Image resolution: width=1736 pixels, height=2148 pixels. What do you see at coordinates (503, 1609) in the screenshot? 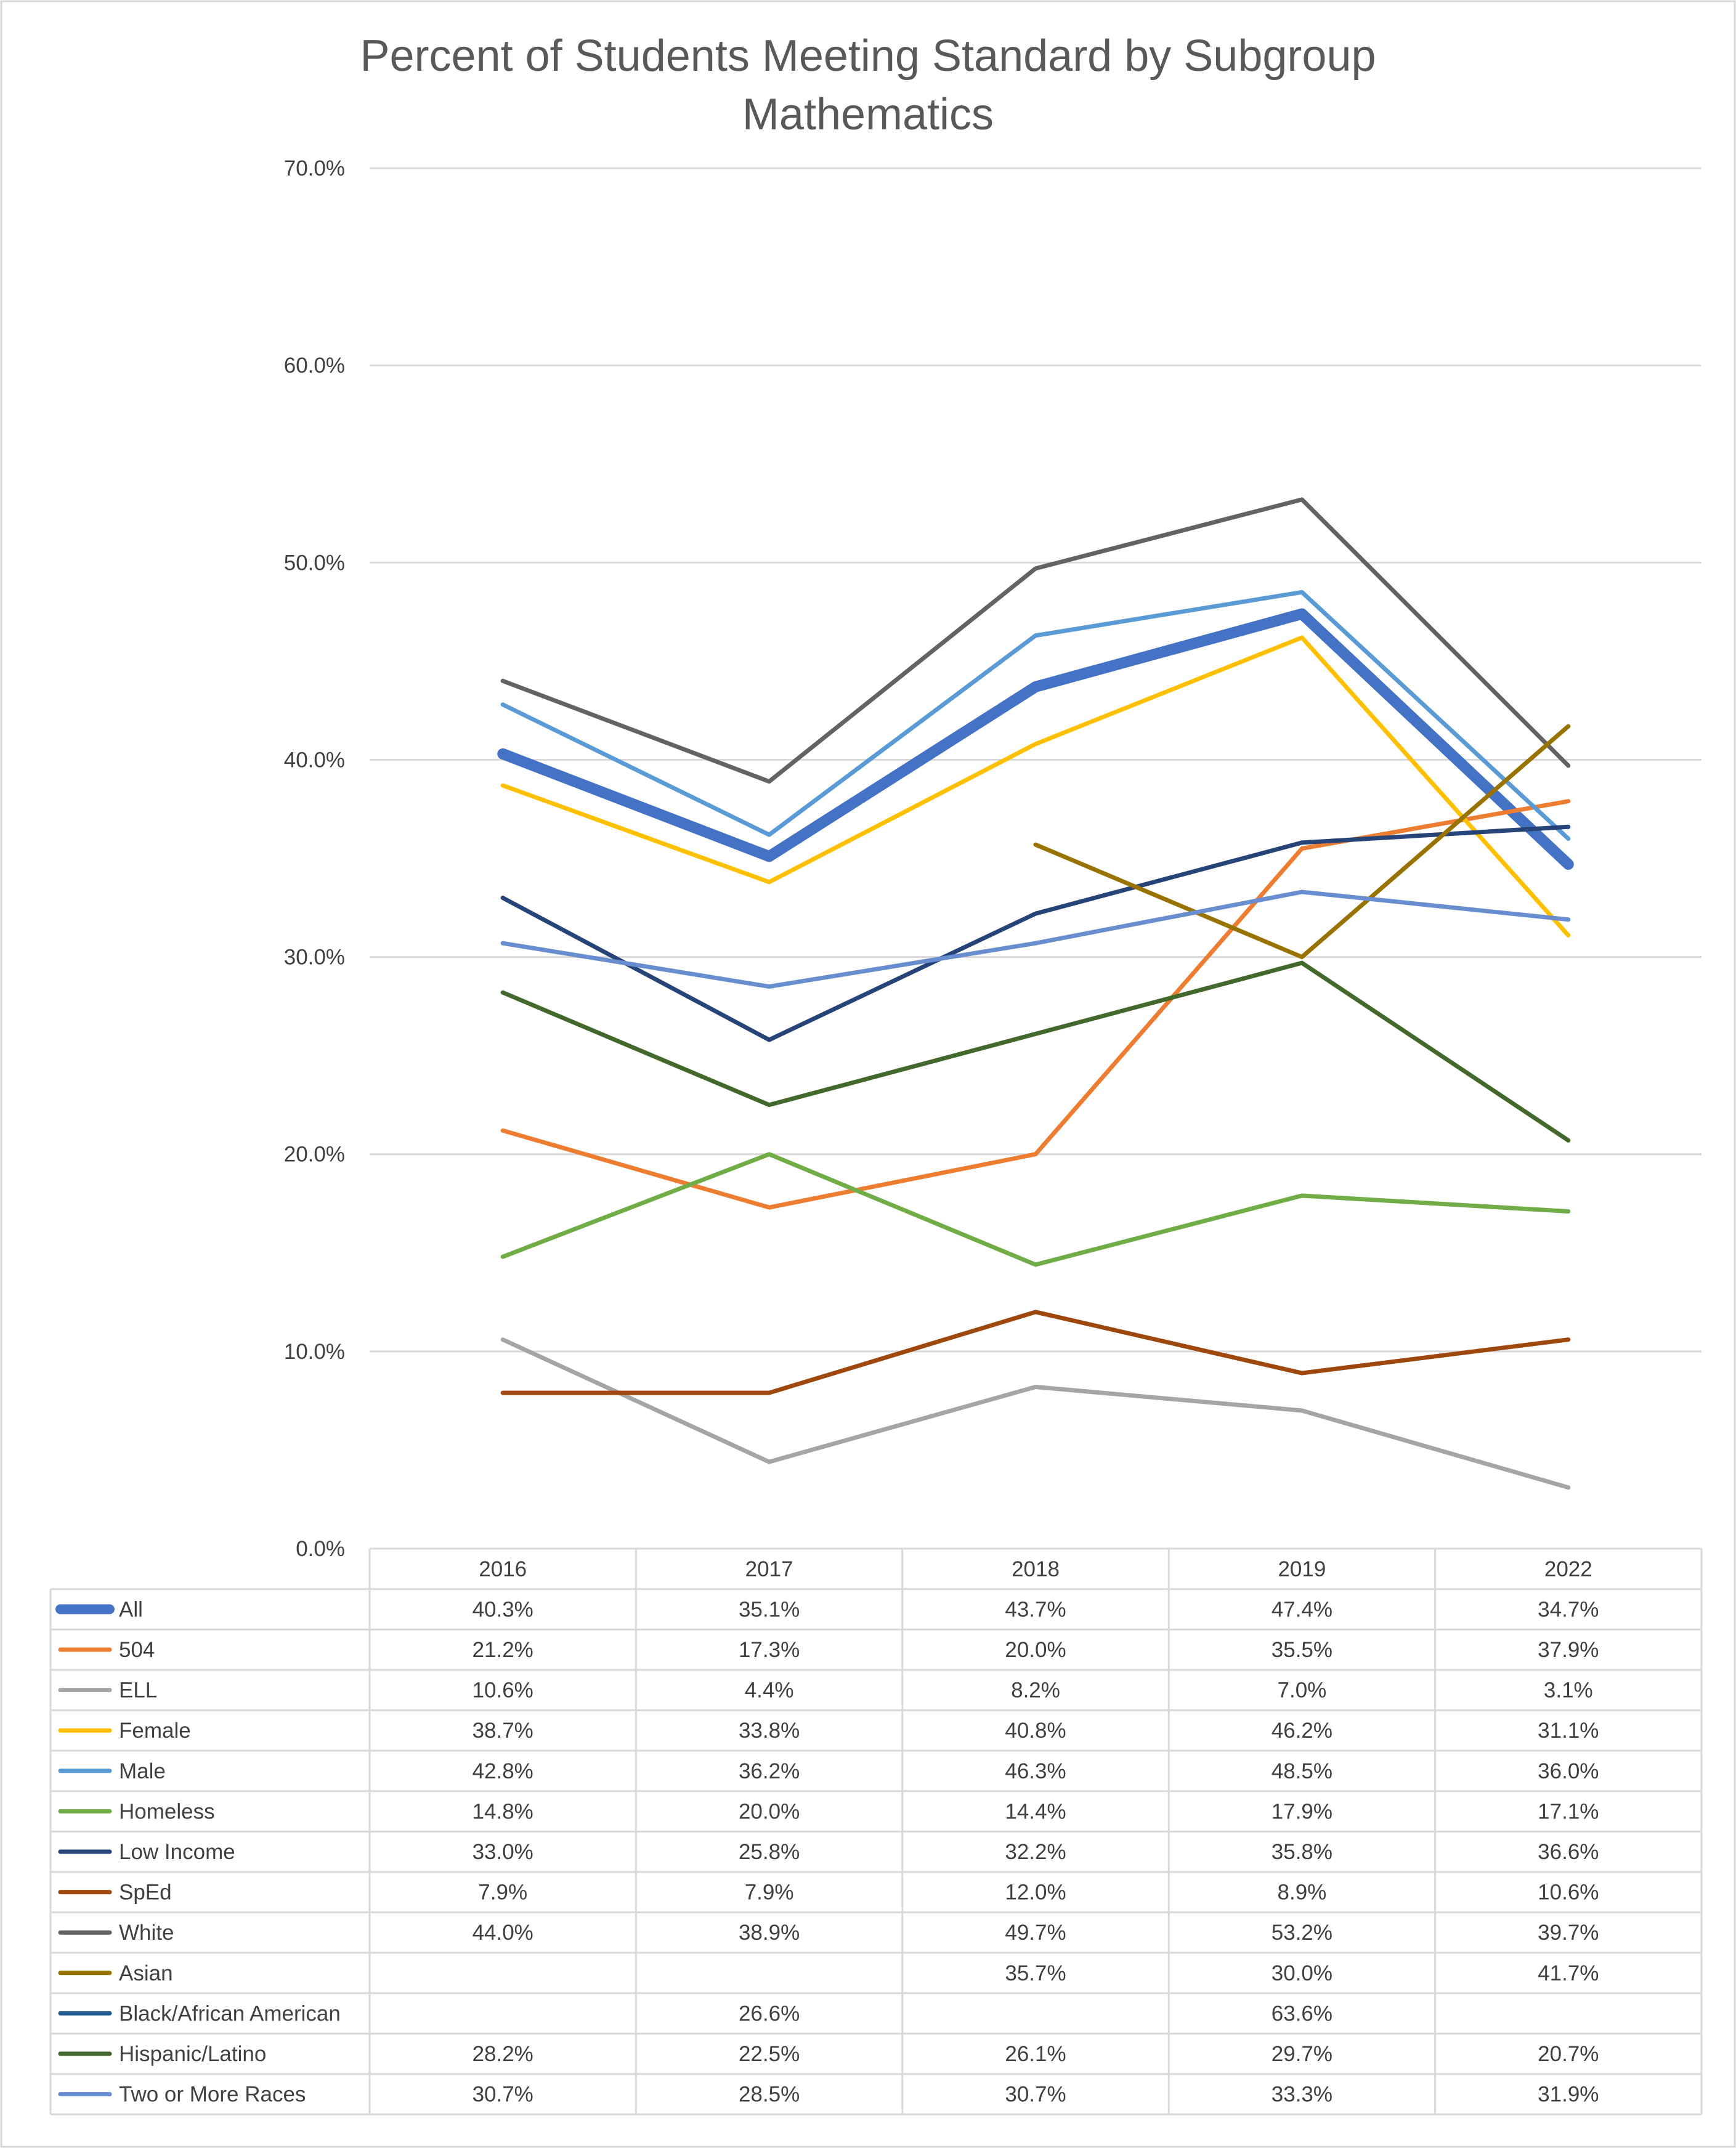
I see `data-label: 40.3%` at bounding box center [503, 1609].